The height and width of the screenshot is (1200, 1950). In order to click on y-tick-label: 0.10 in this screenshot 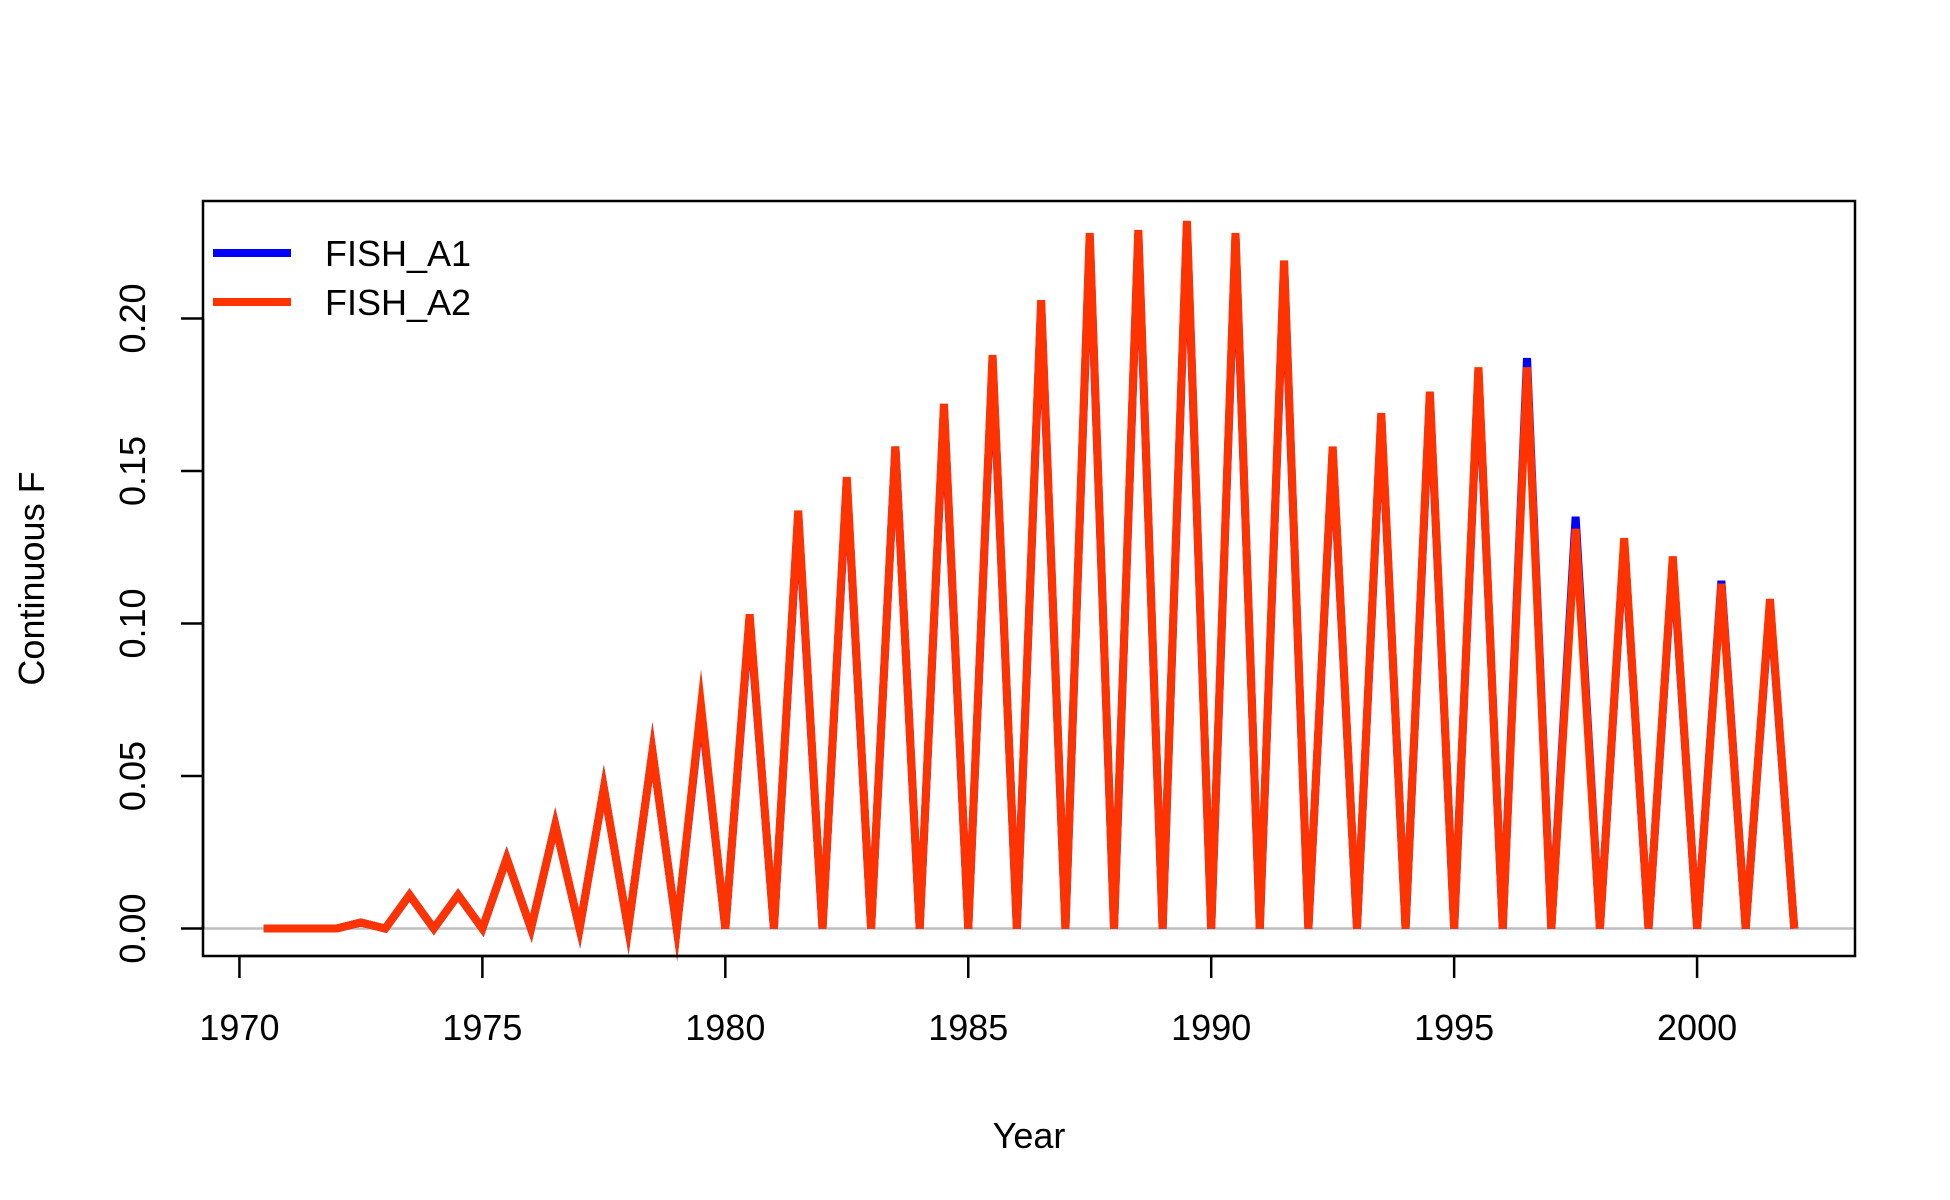, I will do `click(132, 623)`.